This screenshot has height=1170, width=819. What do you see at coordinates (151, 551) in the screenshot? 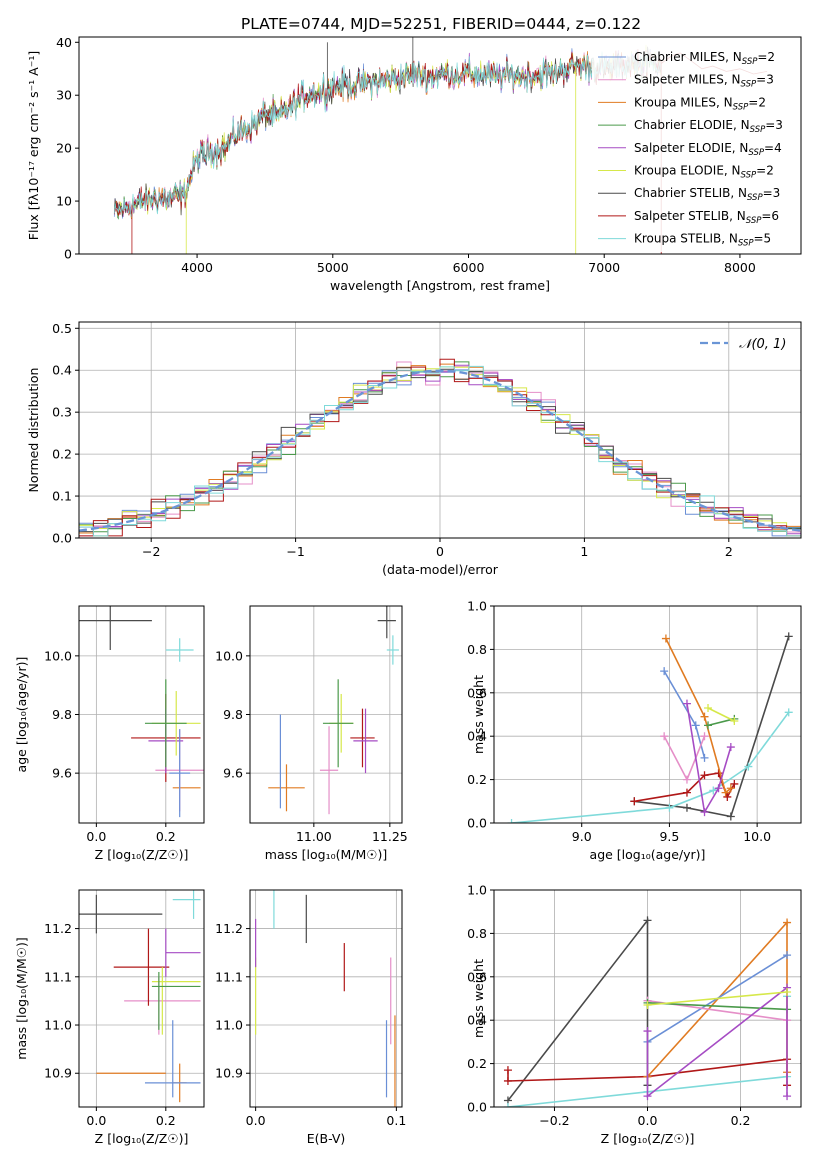
I see `x-tick-label: −2` at bounding box center [151, 551].